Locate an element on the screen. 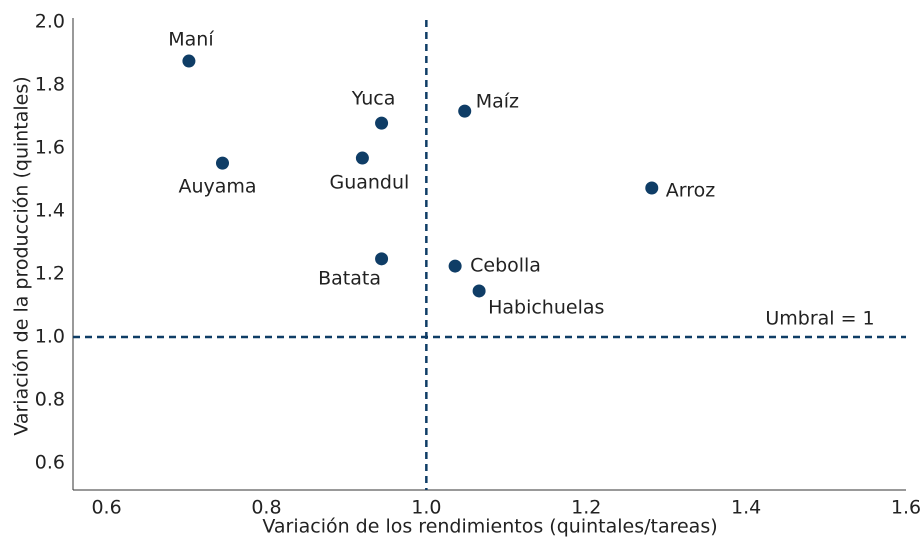  point-label: Maní is located at coordinates (191, 40).